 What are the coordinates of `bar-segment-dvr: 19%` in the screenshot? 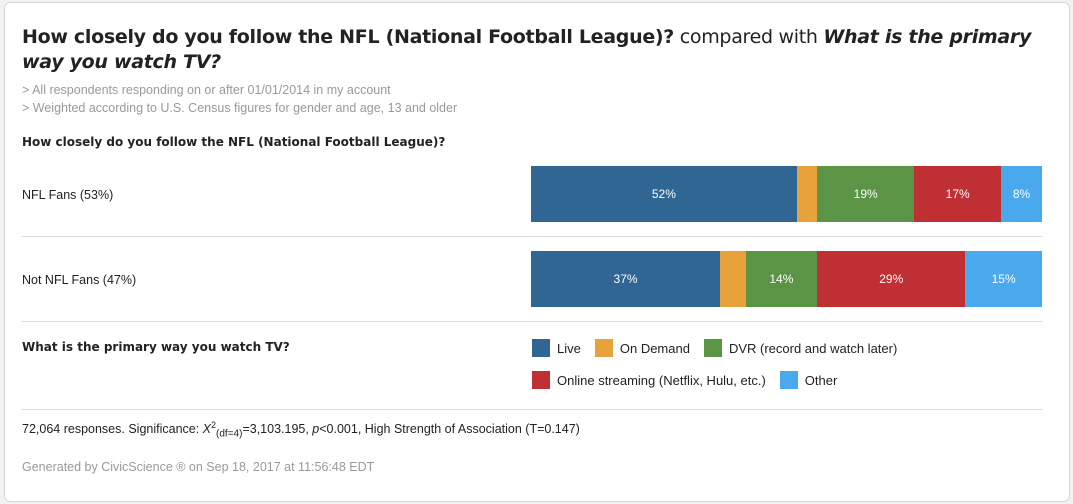 It's located at (866, 194).